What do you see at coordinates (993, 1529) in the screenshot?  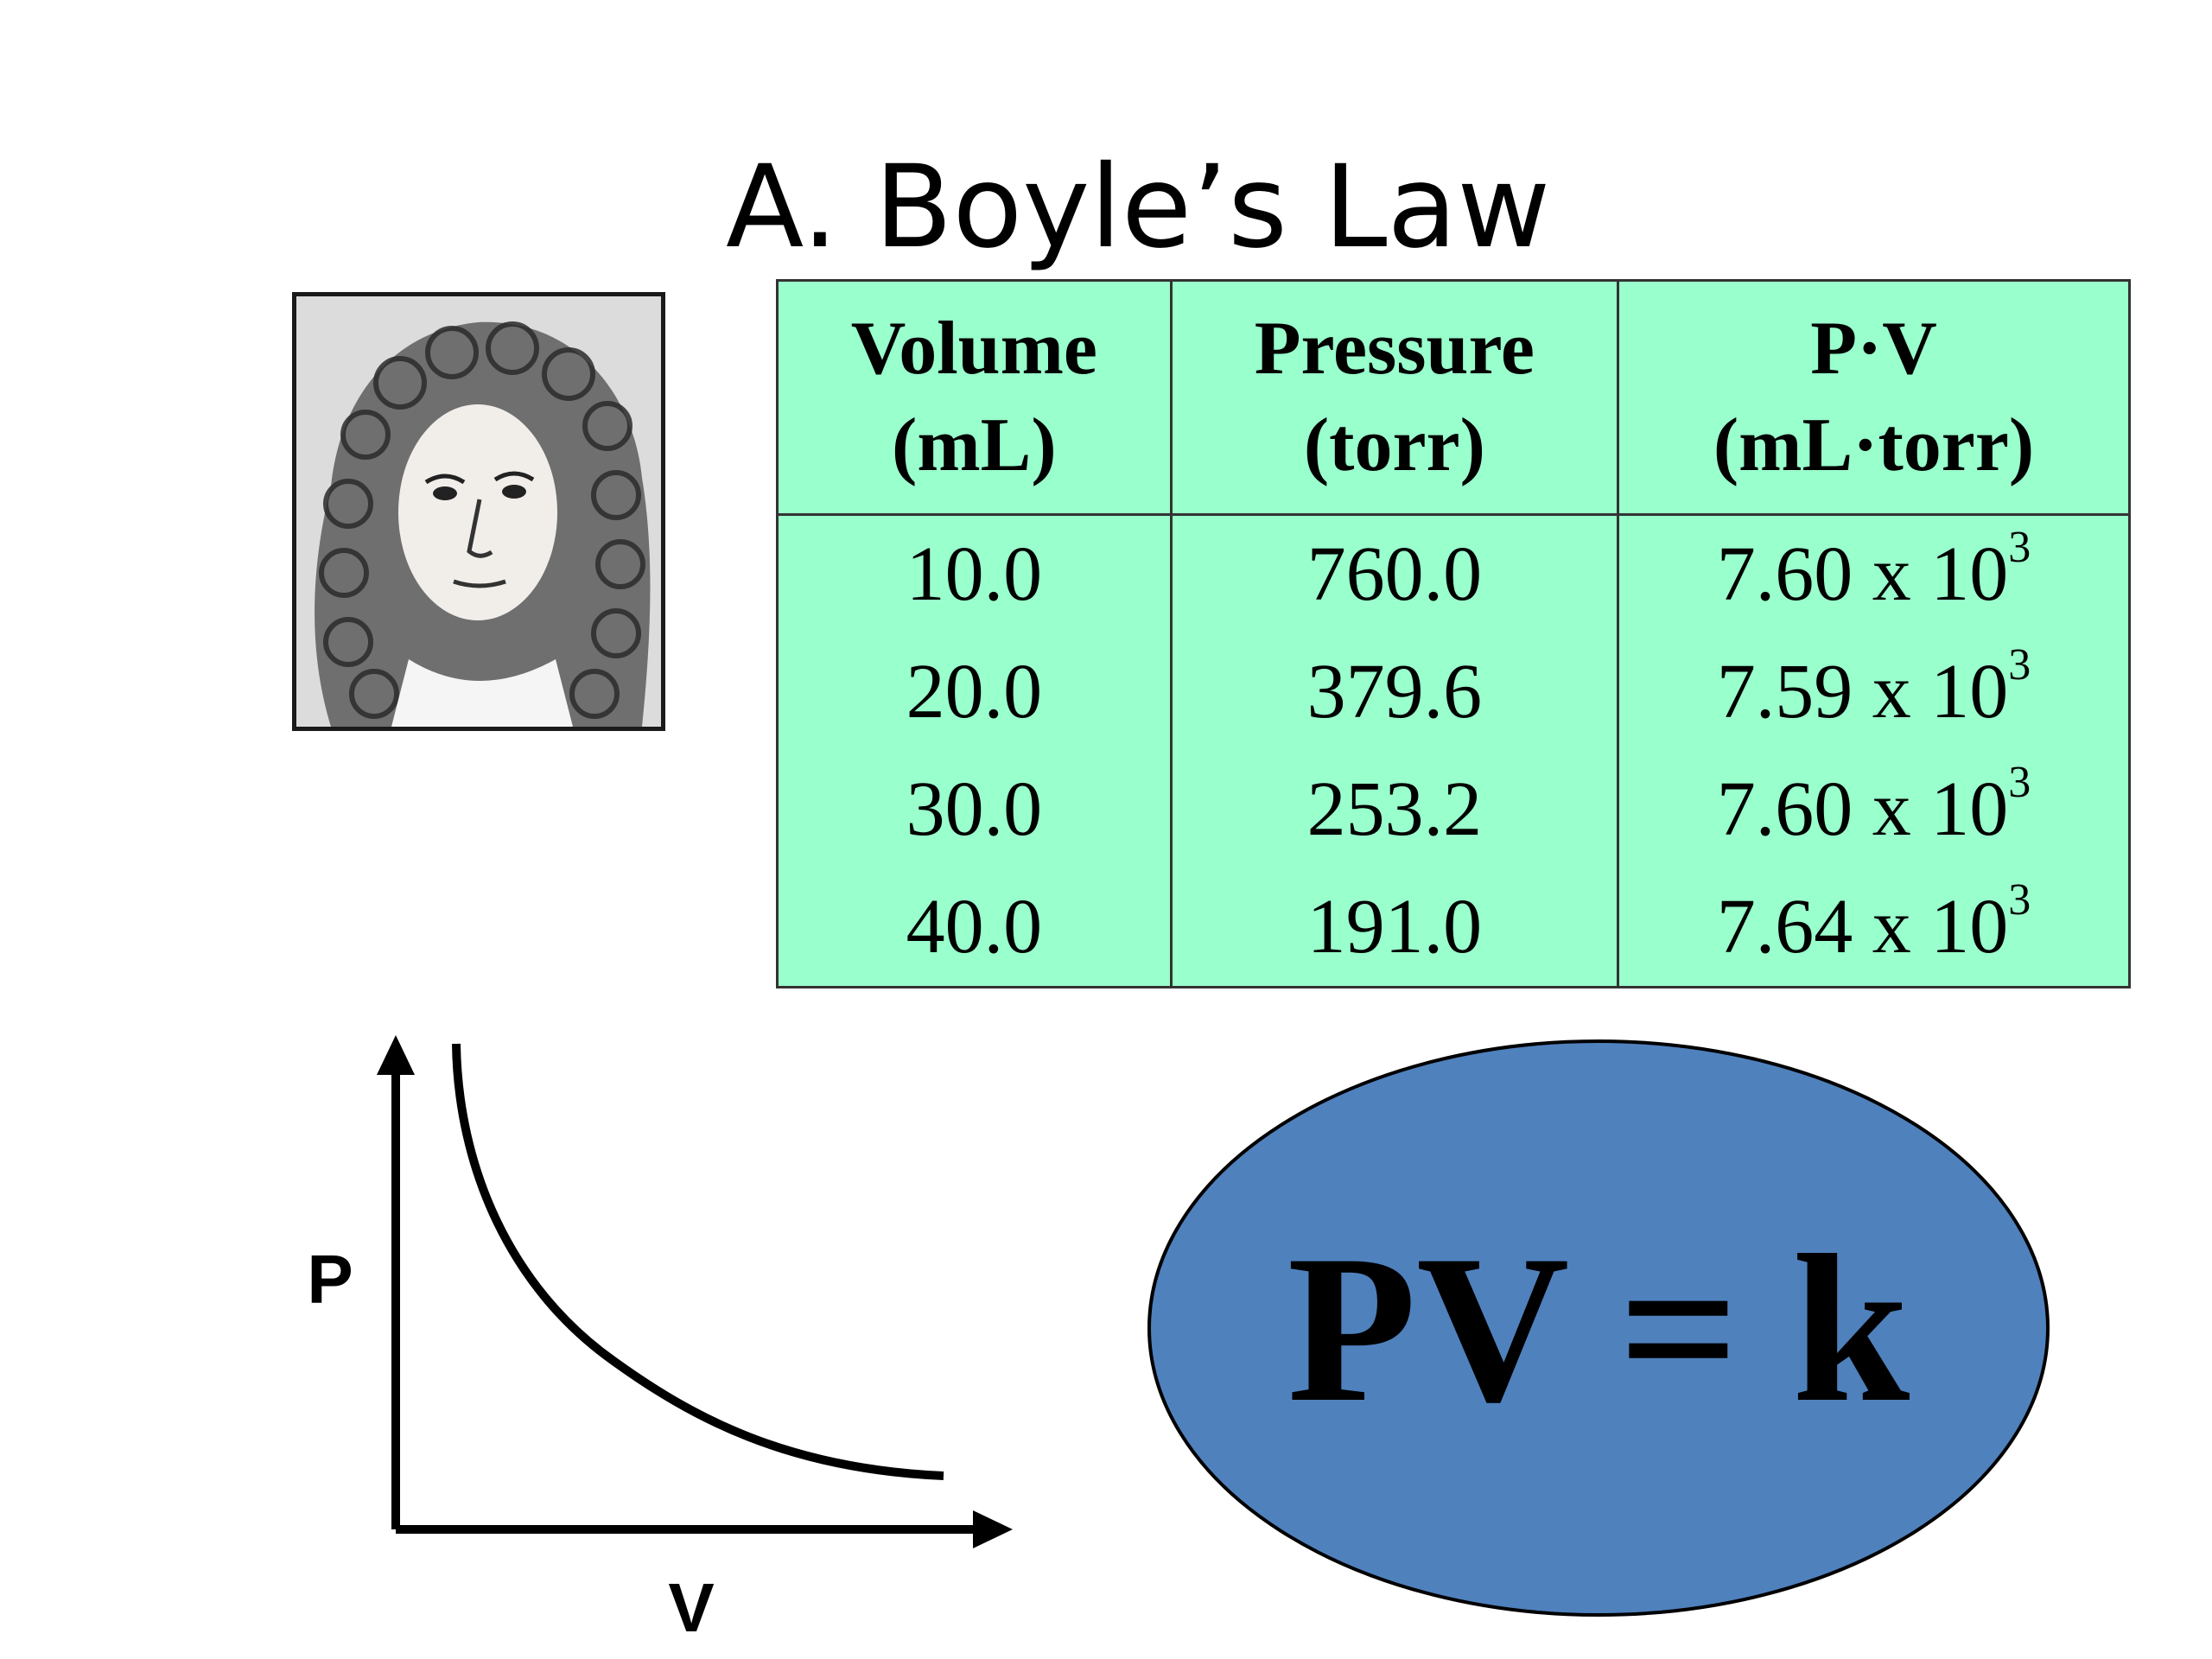 I see `x-axis-arrow-icon` at bounding box center [993, 1529].